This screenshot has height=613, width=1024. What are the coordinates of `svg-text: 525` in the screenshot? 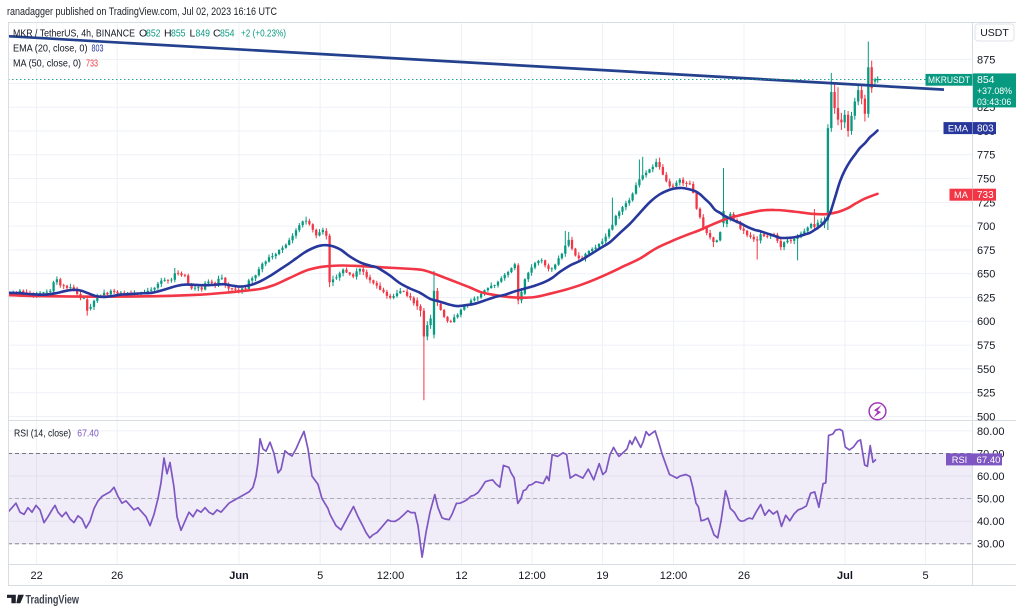 It's located at (986, 394).